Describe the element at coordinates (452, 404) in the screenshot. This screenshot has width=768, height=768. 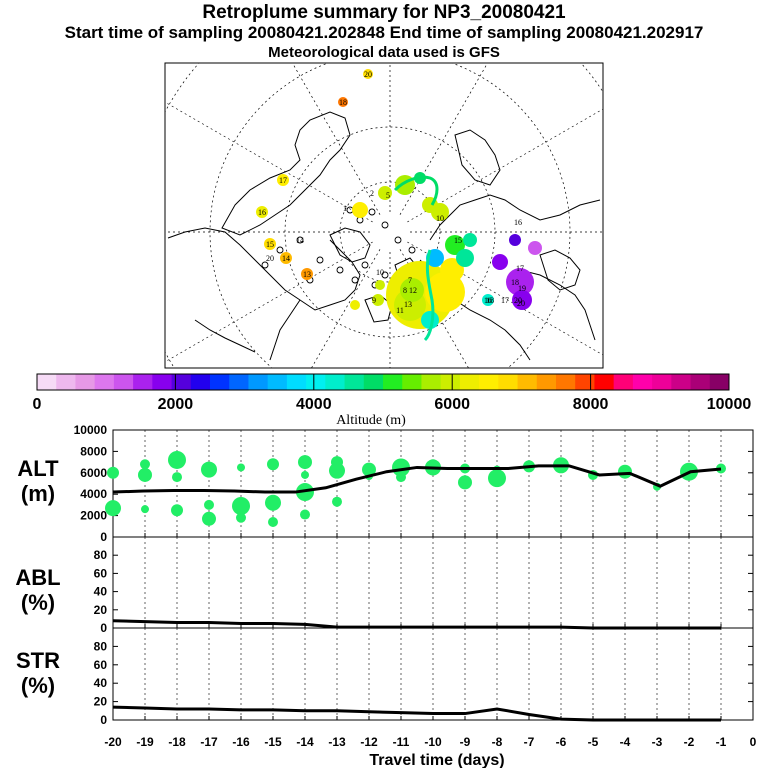
I see `colorbar-tick-label: 6000` at that location.